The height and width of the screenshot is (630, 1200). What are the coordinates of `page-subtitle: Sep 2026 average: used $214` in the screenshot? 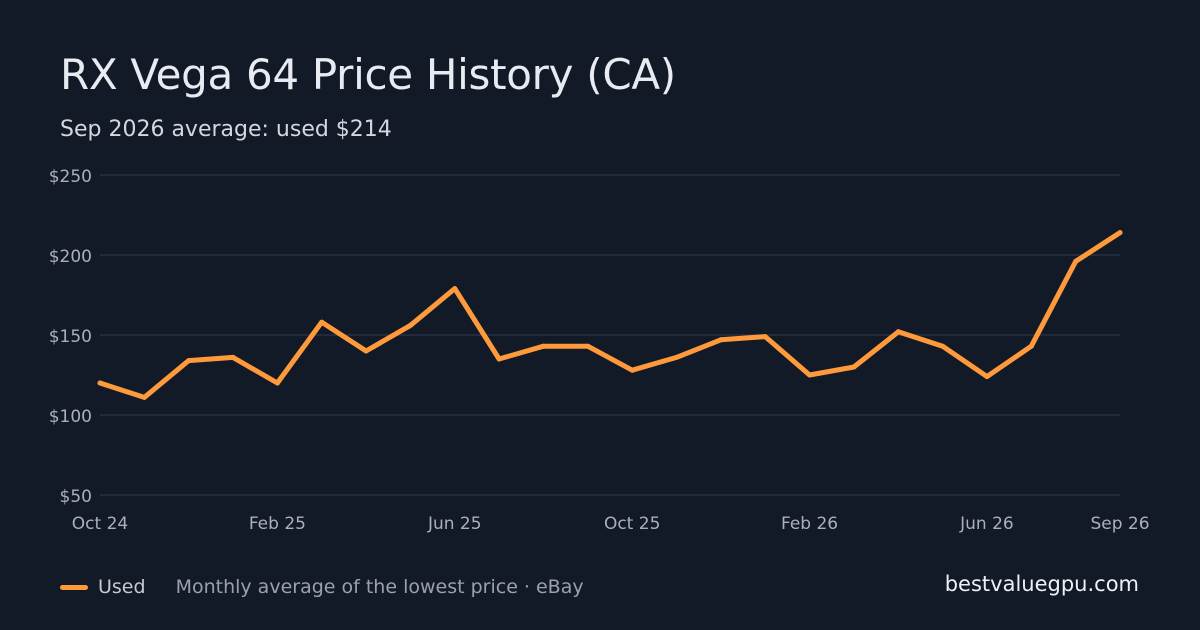 It's located at (226, 129).